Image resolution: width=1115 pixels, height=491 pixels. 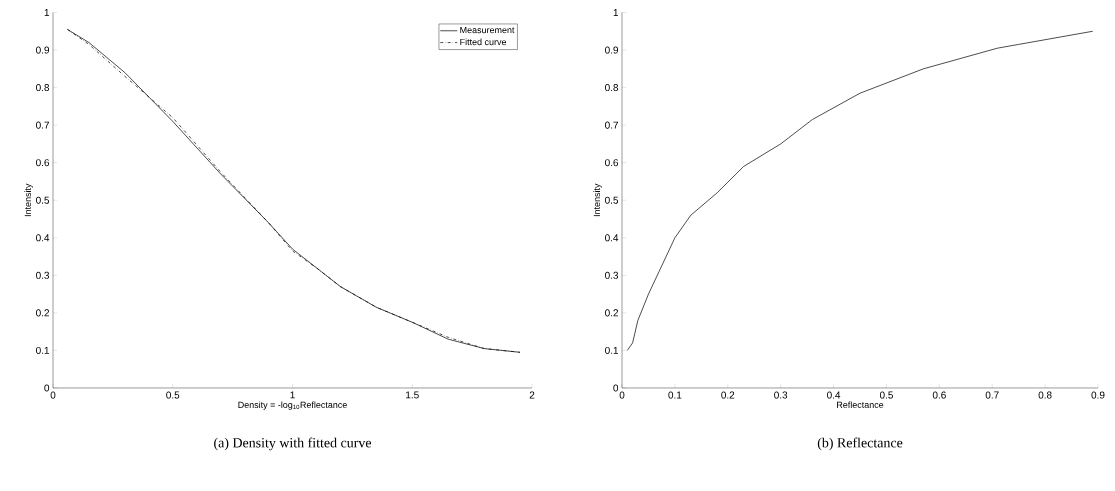 What do you see at coordinates (292, 405) in the screenshot?
I see `x-axis-title: Density = -log$_{10}$Reflectance` at bounding box center [292, 405].